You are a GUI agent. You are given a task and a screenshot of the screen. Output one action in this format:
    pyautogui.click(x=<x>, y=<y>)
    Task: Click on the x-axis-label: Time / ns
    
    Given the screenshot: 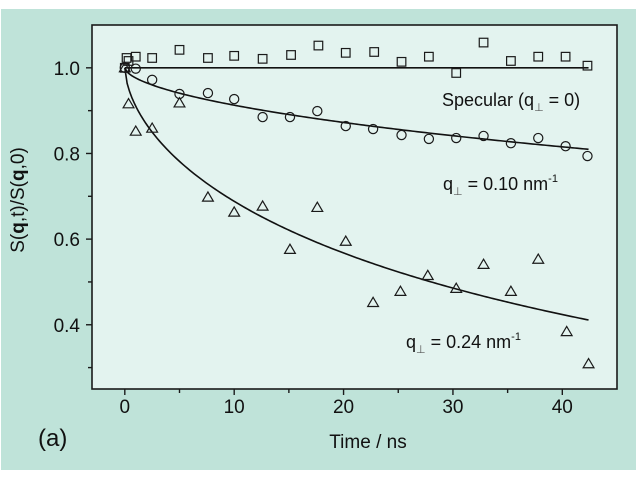 What is the action you would take?
    pyautogui.click(x=367, y=442)
    